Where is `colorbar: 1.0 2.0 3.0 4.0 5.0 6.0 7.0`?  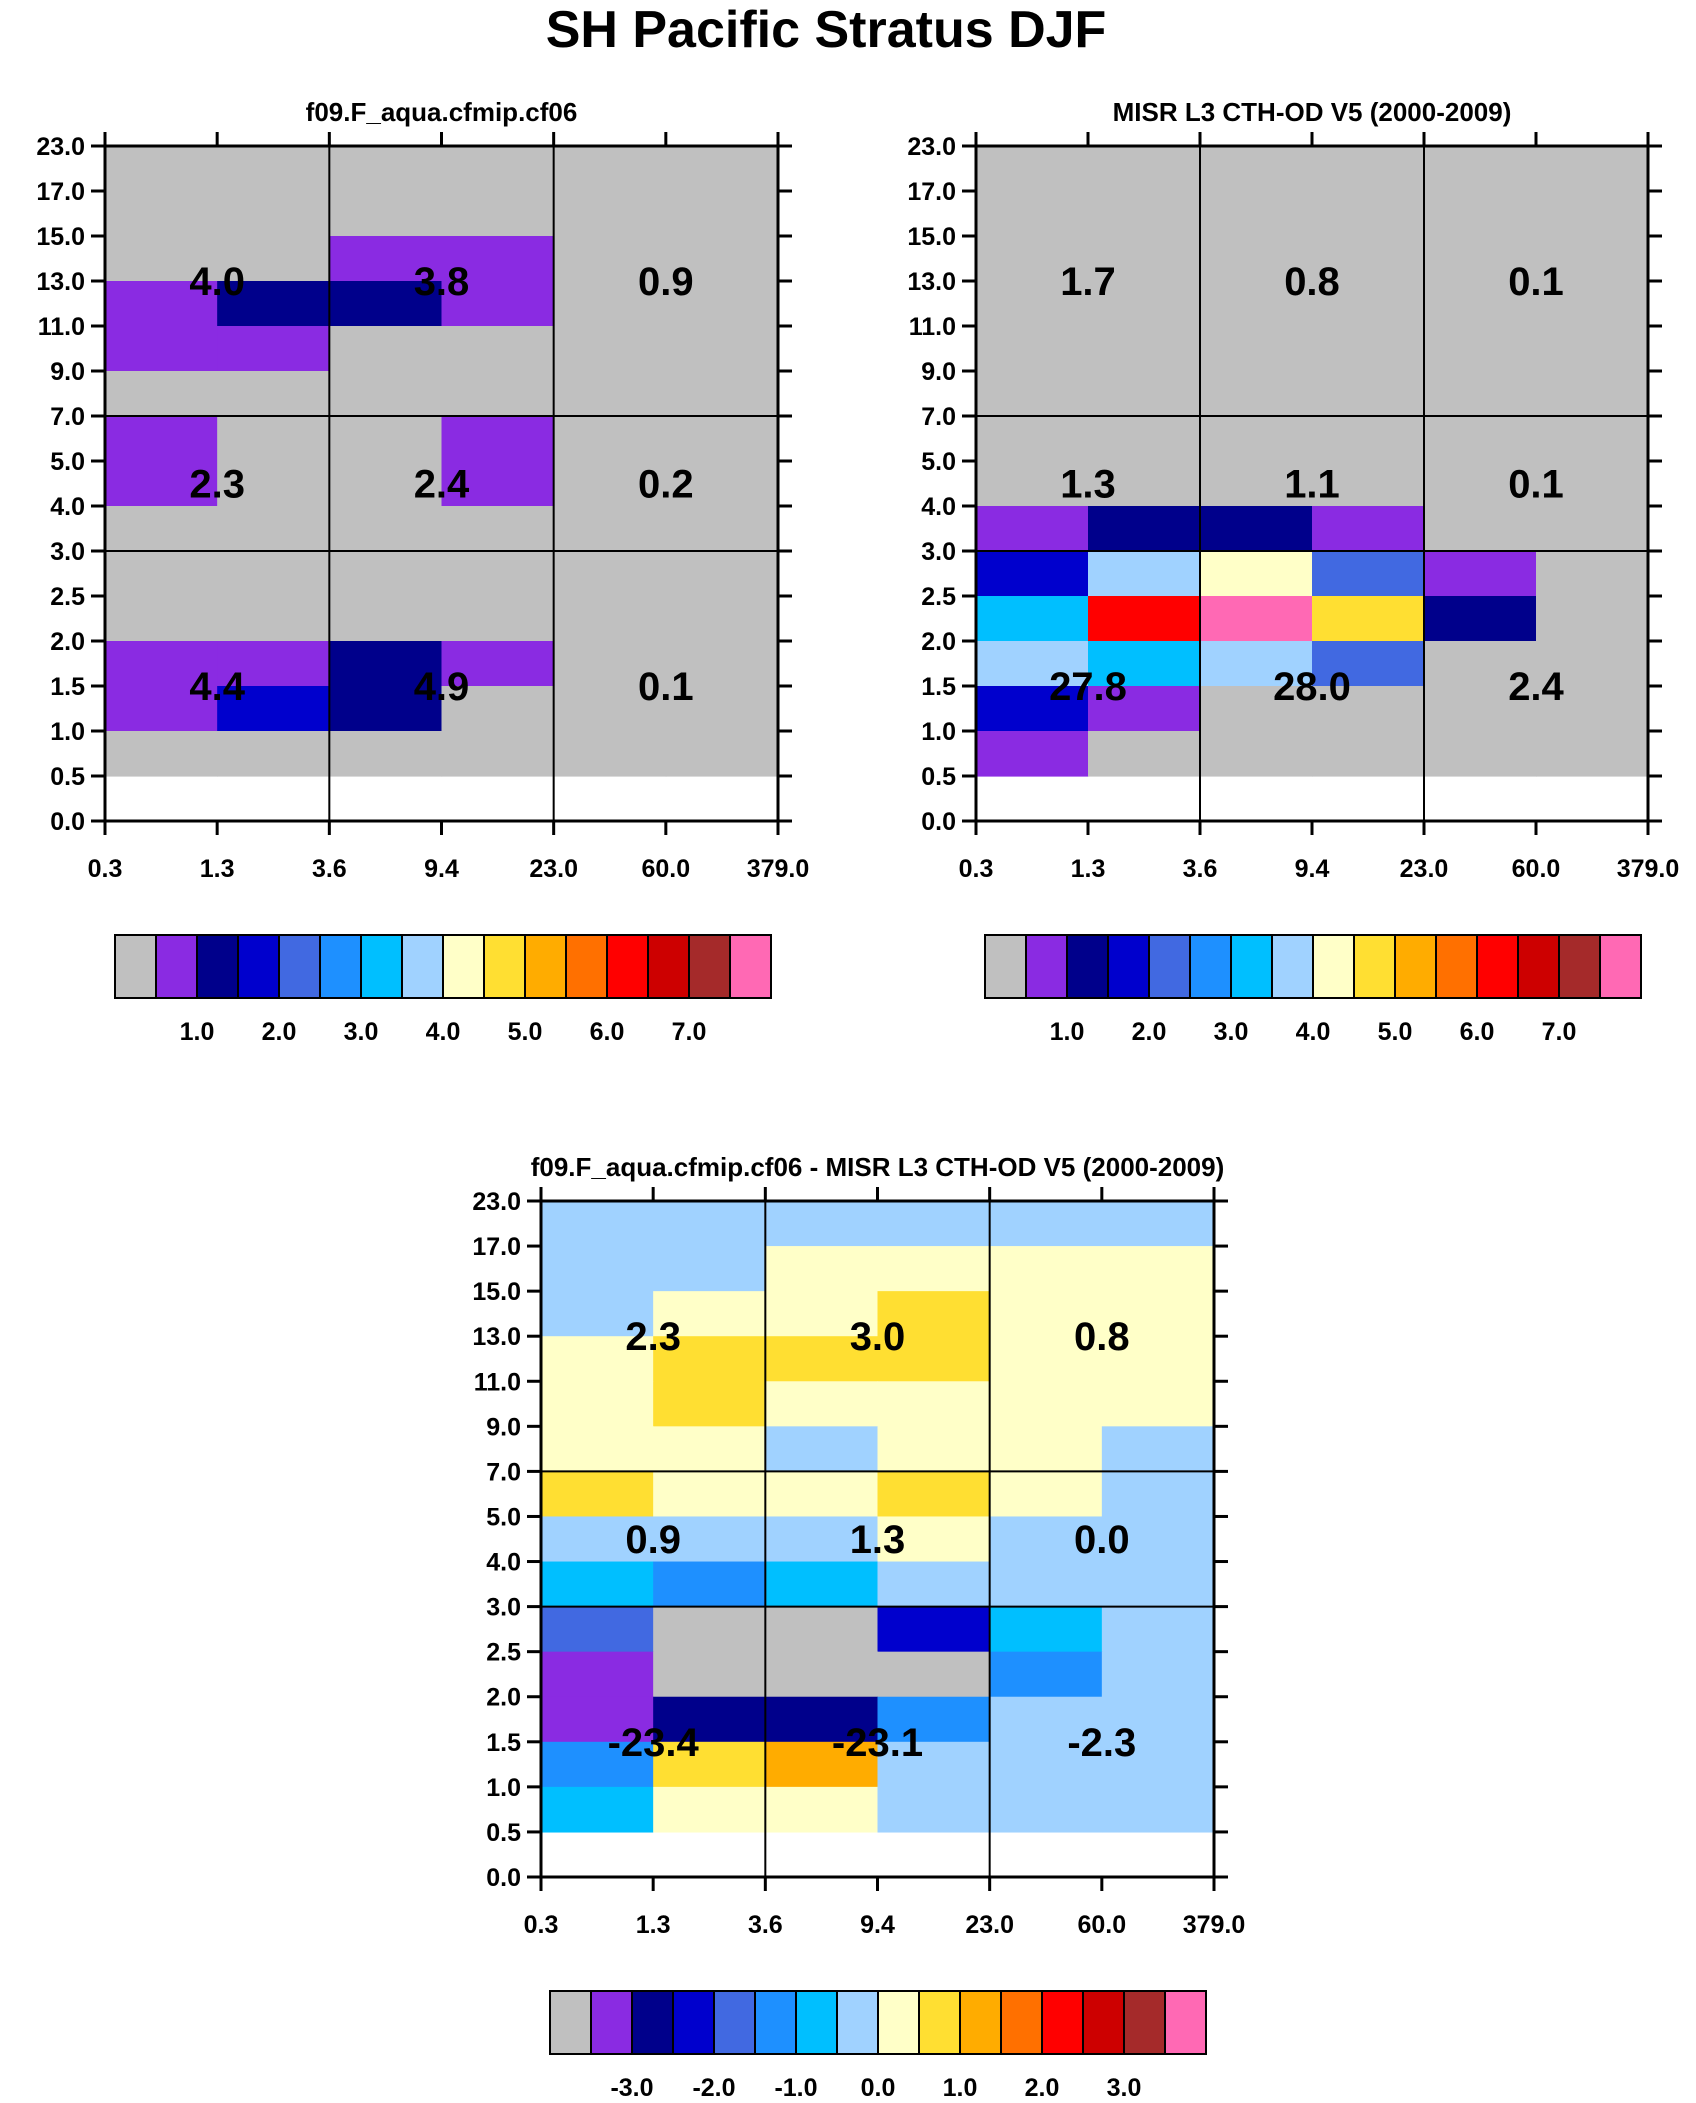 colorbar: 1.0 2.0 3.0 4.0 5.0 6.0 7.0 is located at coordinates (1313, 990).